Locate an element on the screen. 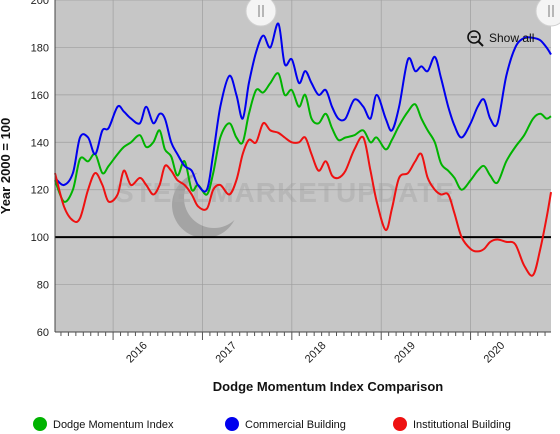 The width and height of the screenshot is (560, 434). watermark-swoosh-cutout is located at coordinates (214, 198).